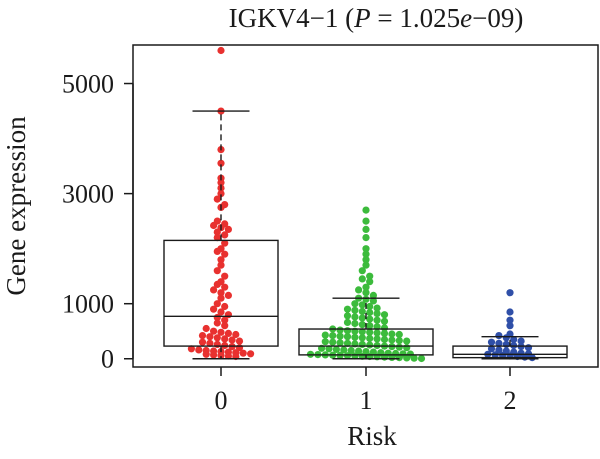  What do you see at coordinates (88, 194) in the screenshot?
I see `y-tick-label: 3000` at bounding box center [88, 194].